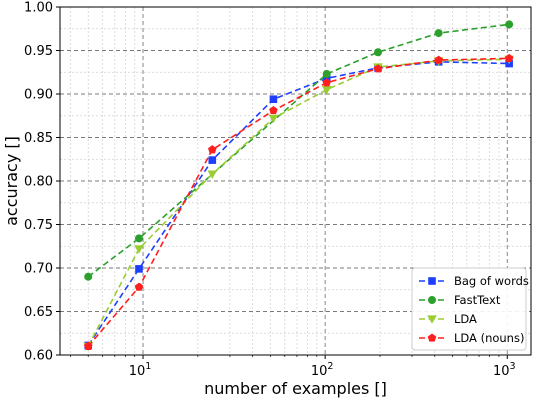 The width and height of the screenshot is (547, 401). I want to click on y-tick-label: 0.65, so click(38, 312).